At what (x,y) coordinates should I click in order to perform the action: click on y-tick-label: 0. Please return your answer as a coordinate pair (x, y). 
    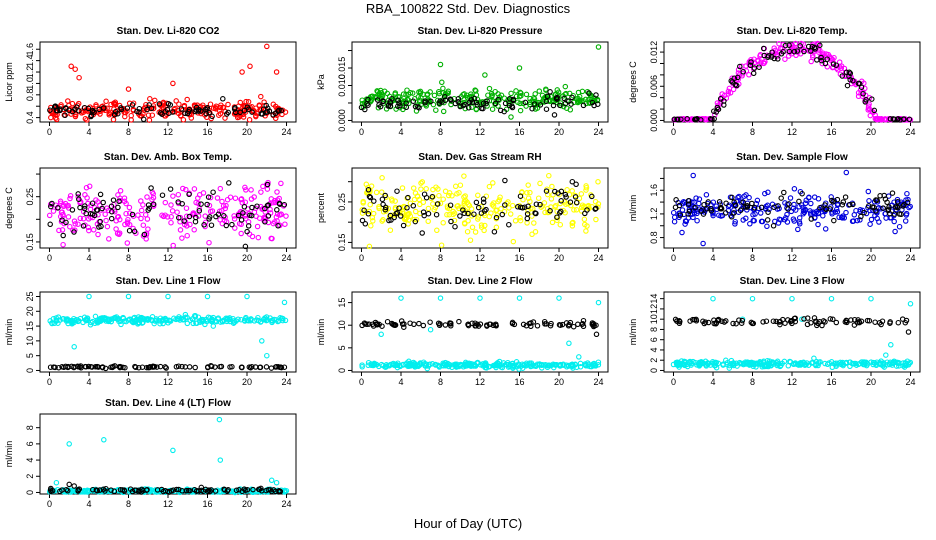
    Looking at the image, I should click on (30, 370).